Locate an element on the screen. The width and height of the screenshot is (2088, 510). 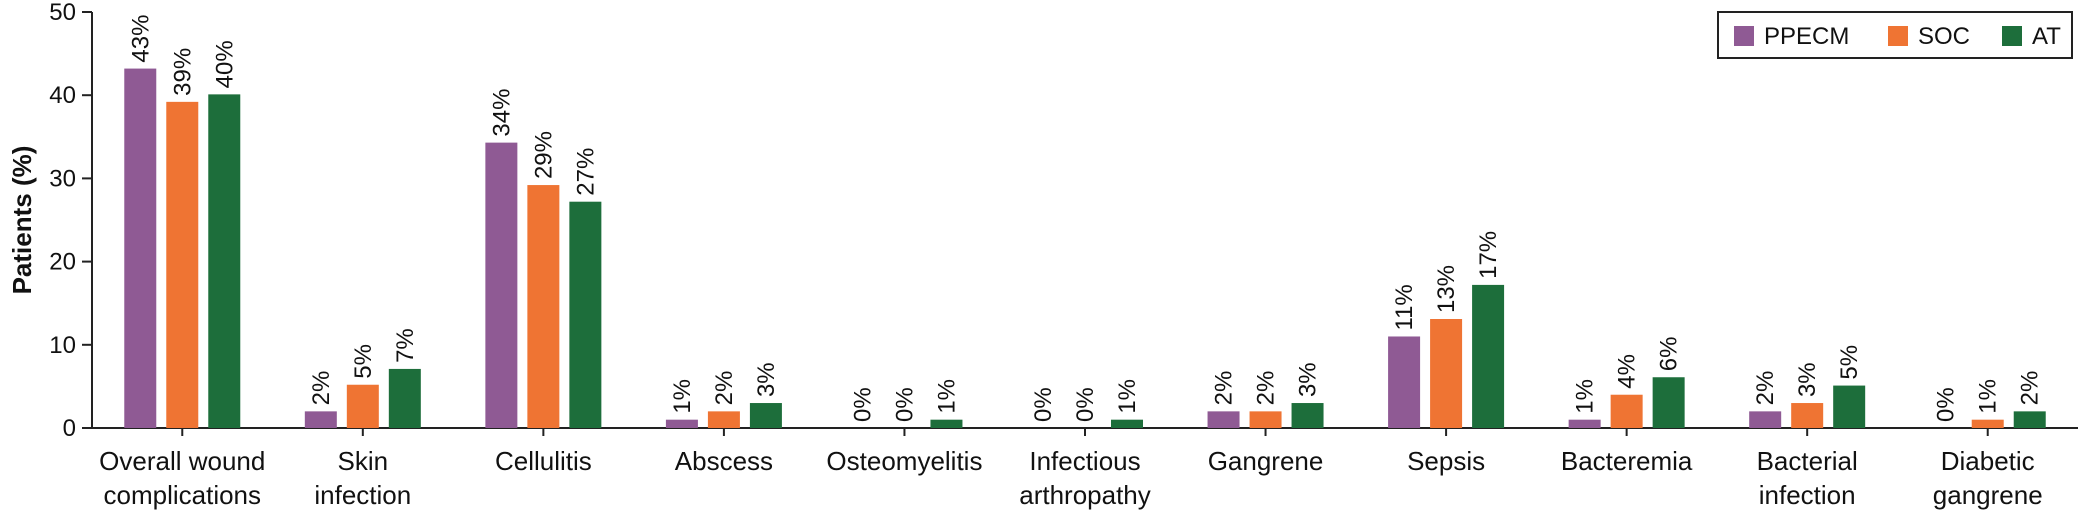
data-label-at-bacteremia: 6% is located at coordinates (1669, 354).